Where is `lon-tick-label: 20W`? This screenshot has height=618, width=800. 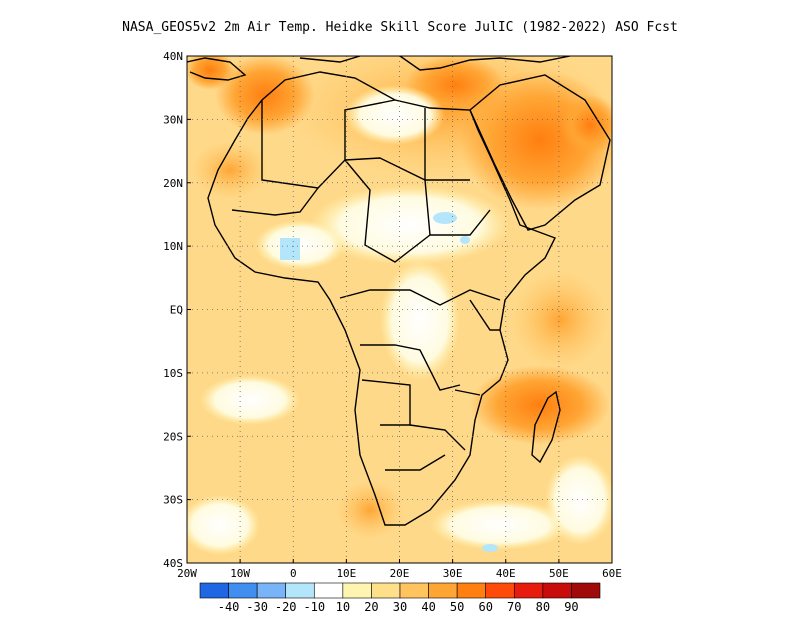 lon-tick-label: 20W is located at coordinates (187, 573).